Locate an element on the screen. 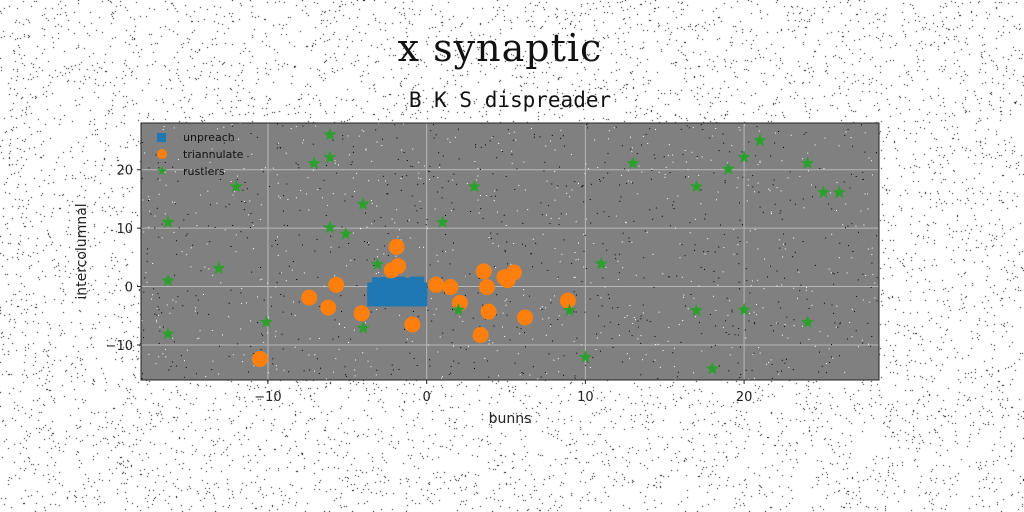 Image resolution: width=1024 pixels, height=512 pixels. data-point-triannulate is located at coordinates (260, 358).